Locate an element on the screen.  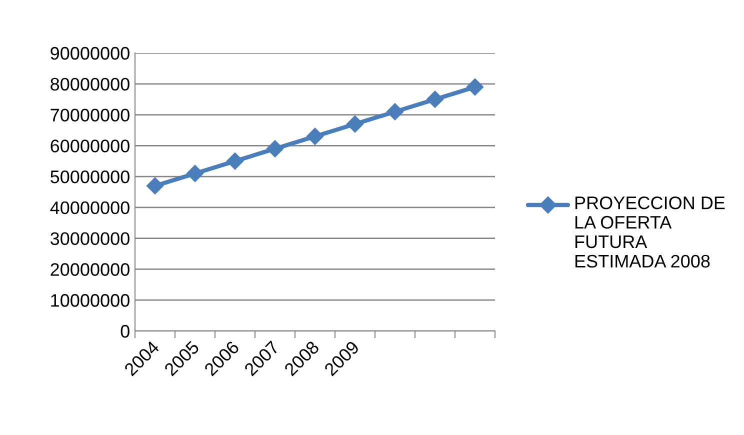
y-tick-label: 30000000 is located at coordinates (90, 239).